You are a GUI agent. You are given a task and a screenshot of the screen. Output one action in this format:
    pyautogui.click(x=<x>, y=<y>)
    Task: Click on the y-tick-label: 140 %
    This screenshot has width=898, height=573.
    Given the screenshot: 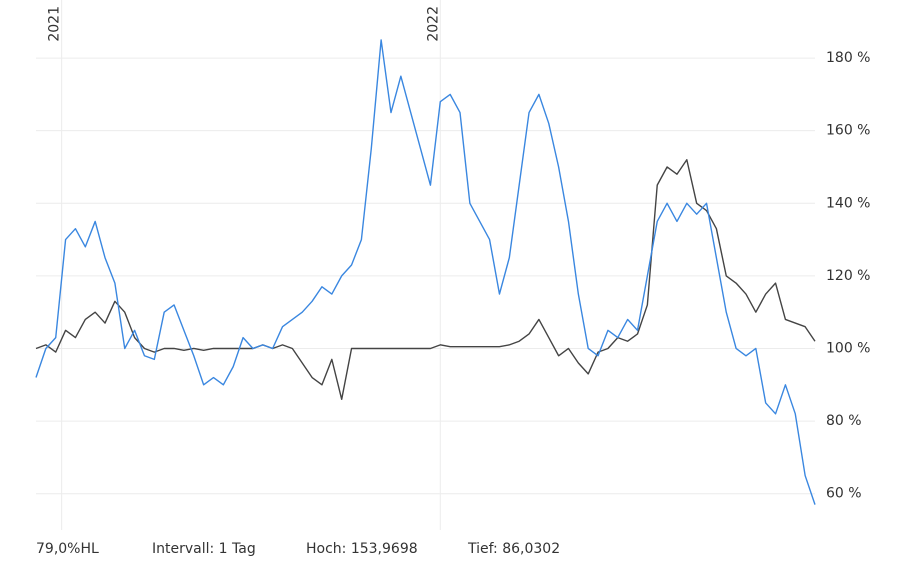 What is the action you would take?
    pyautogui.click(x=848, y=203)
    